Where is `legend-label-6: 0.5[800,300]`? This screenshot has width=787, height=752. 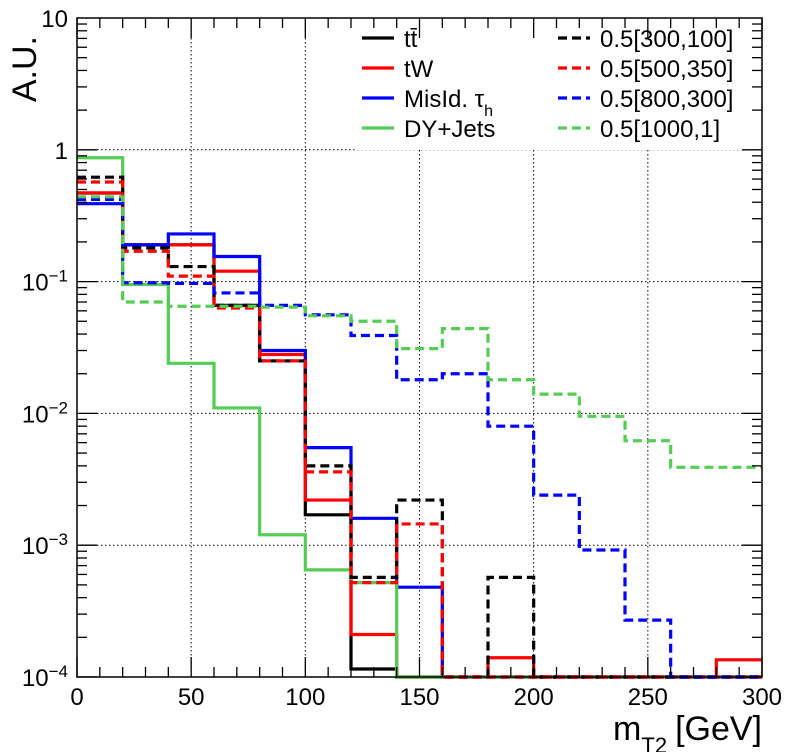 legend-label-6: 0.5[800,300] is located at coordinates (666, 99).